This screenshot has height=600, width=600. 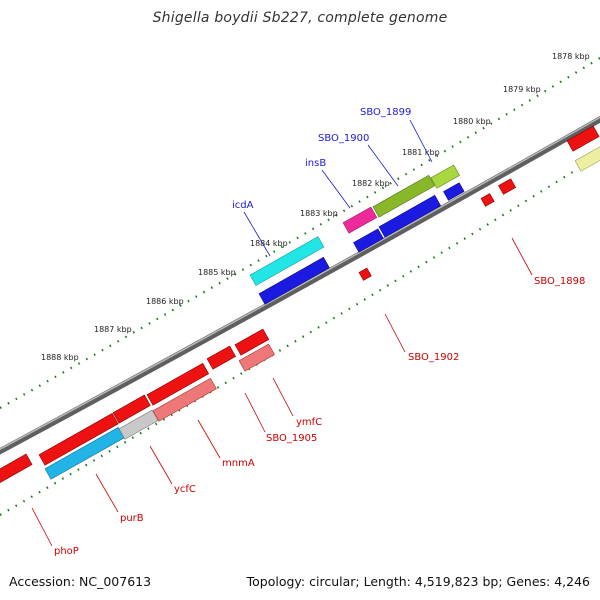 I want to click on gene-insB, so click(x=360, y=220).